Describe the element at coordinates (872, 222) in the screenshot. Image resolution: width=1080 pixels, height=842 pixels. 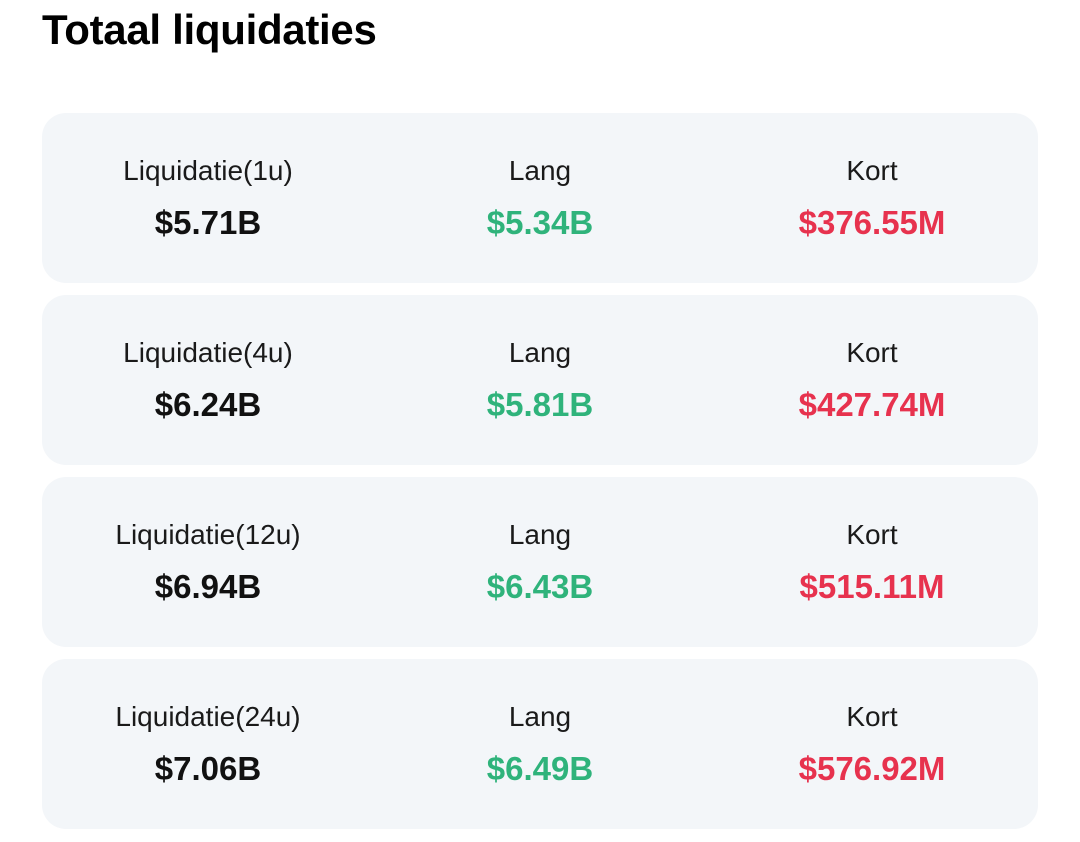
I see `short-value: $376.55M` at that location.